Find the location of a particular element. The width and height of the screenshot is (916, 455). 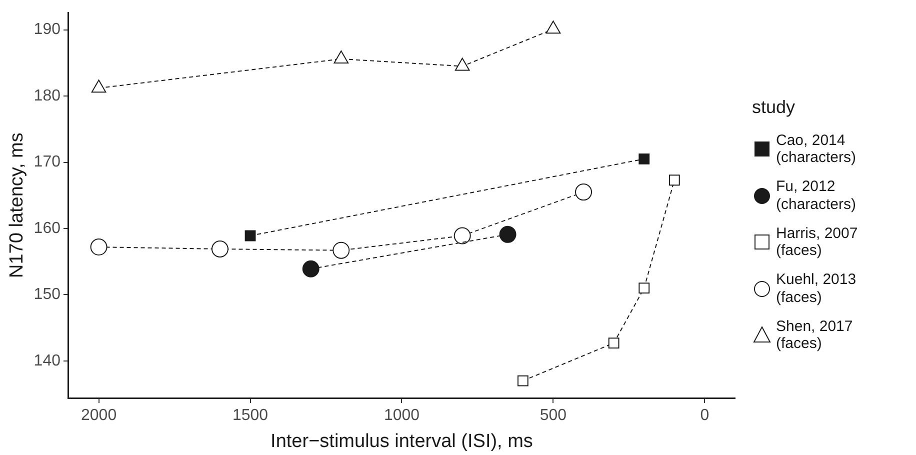

y-tick-label: 150 is located at coordinates (47, 295).